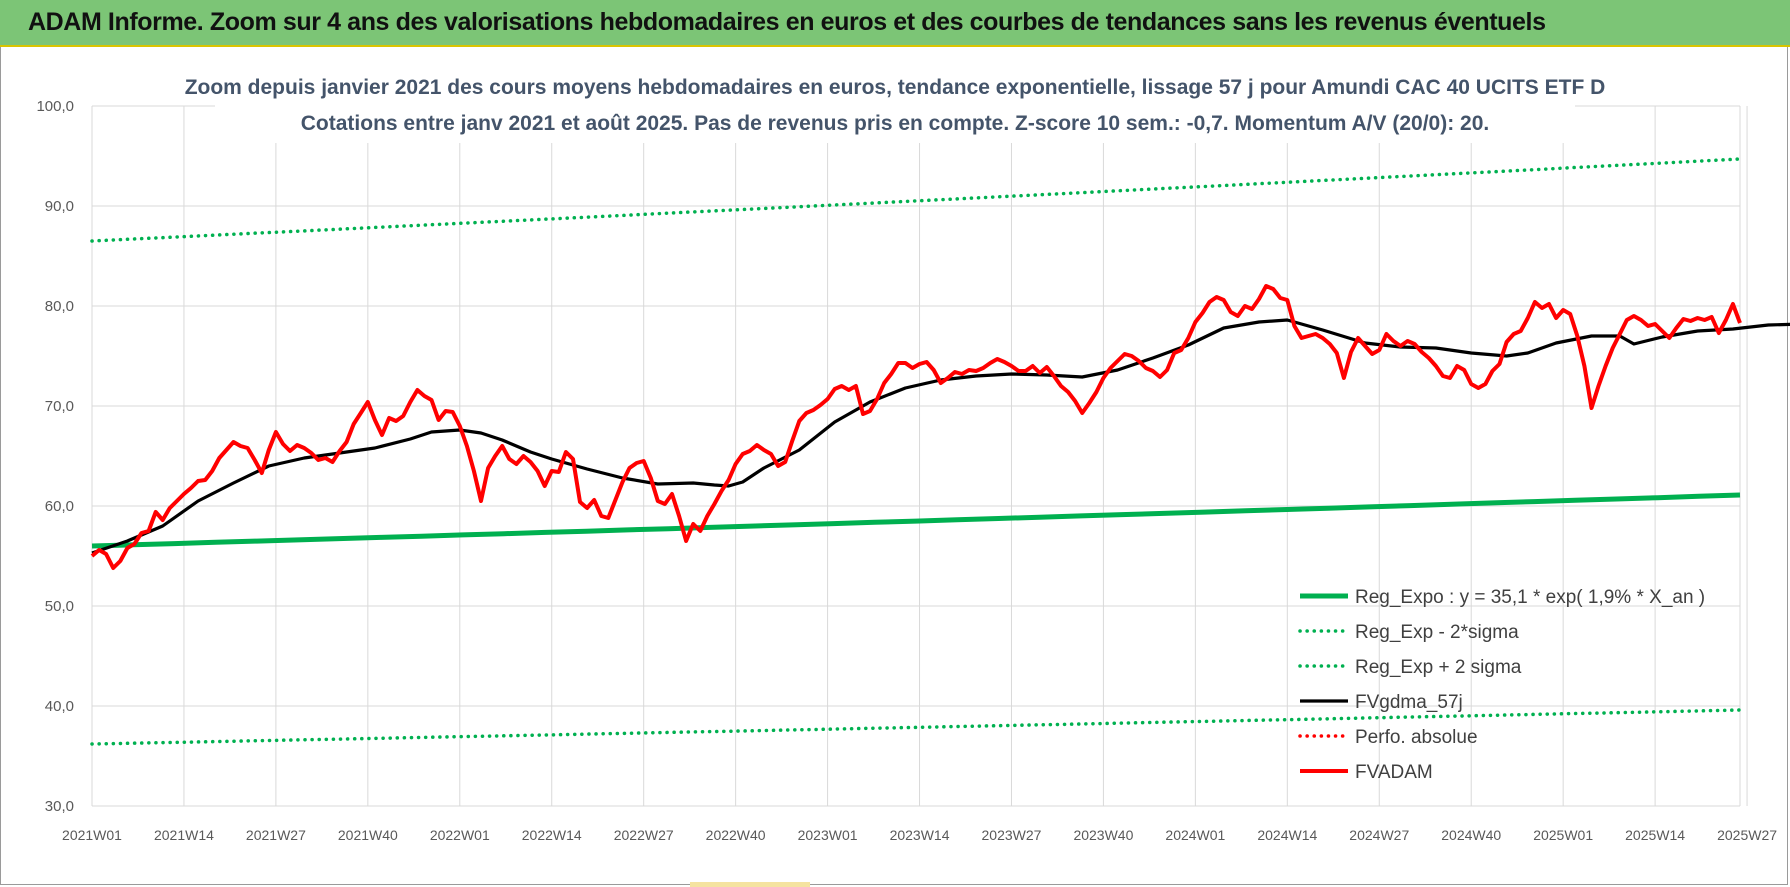 Image resolution: width=1790 pixels, height=887 pixels. Describe the element at coordinates (1471, 835) in the screenshot. I see `x-tick-label: 2024W40` at that location.